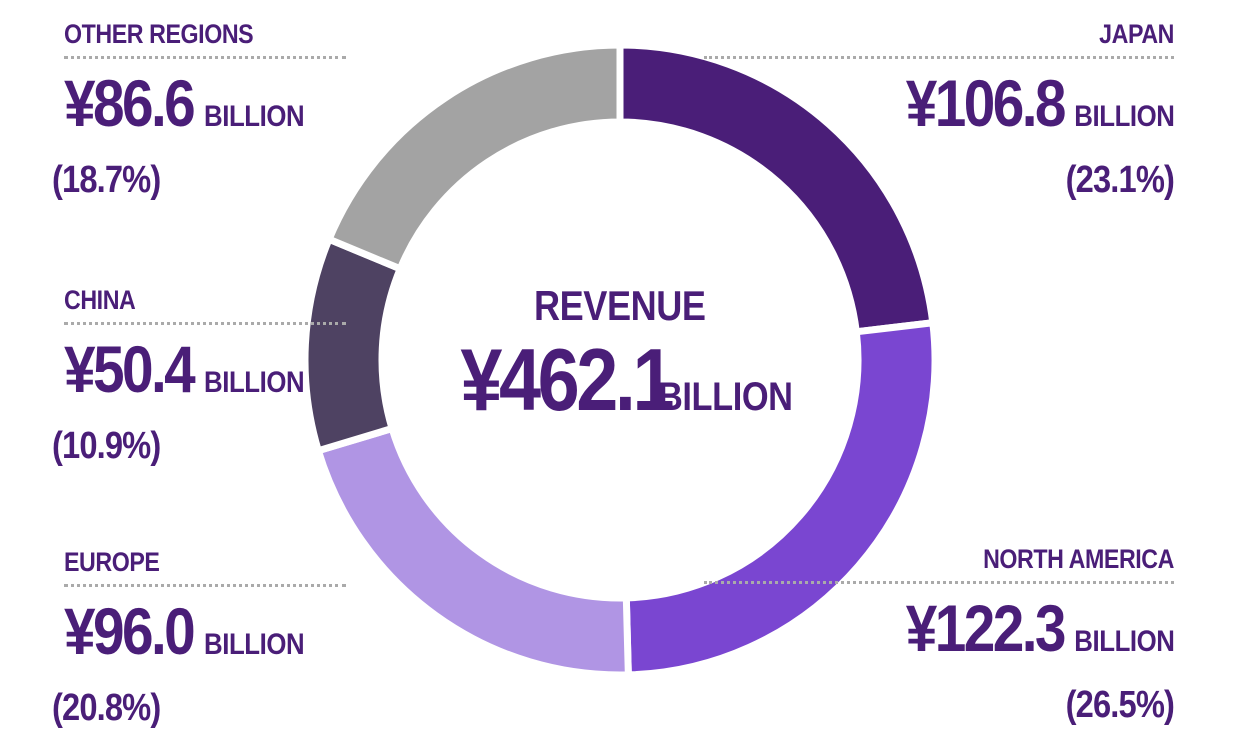 This screenshot has width=1240, height=738. What do you see at coordinates (780, 498) in the screenshot?
I see `slice-north-america` at bounding box center [780, 498].